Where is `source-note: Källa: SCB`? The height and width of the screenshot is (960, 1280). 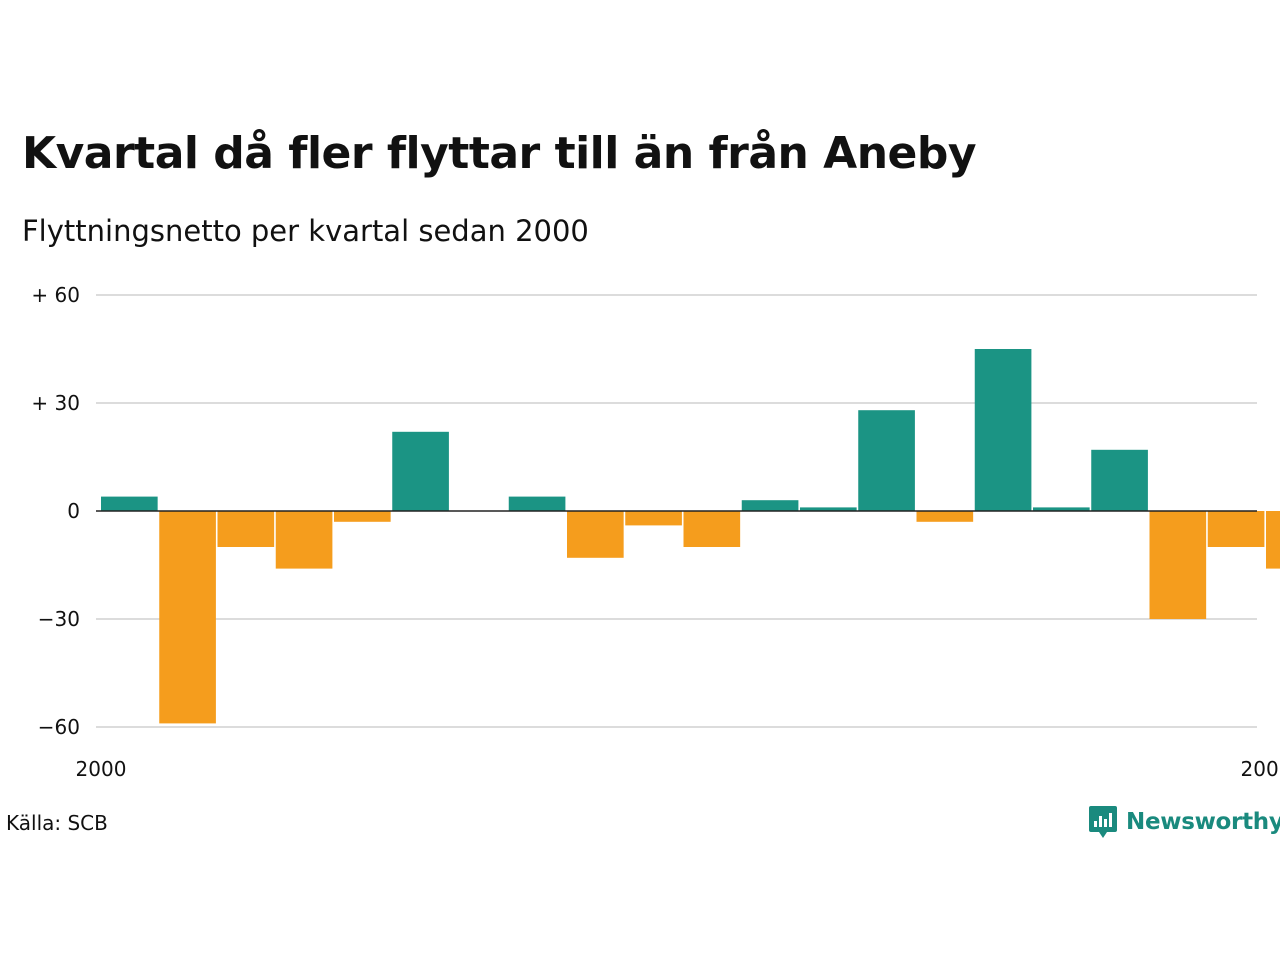 source-note: Källa: SCB is located at coordinates (57, 823).